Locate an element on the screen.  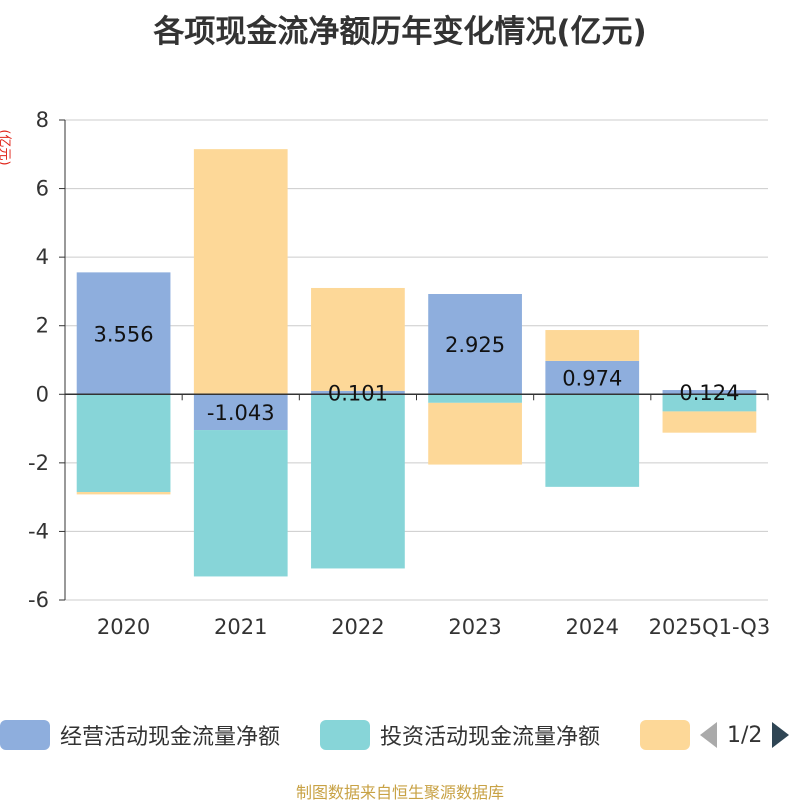
bar-series0-2023 is located at coordinates (475, 344).